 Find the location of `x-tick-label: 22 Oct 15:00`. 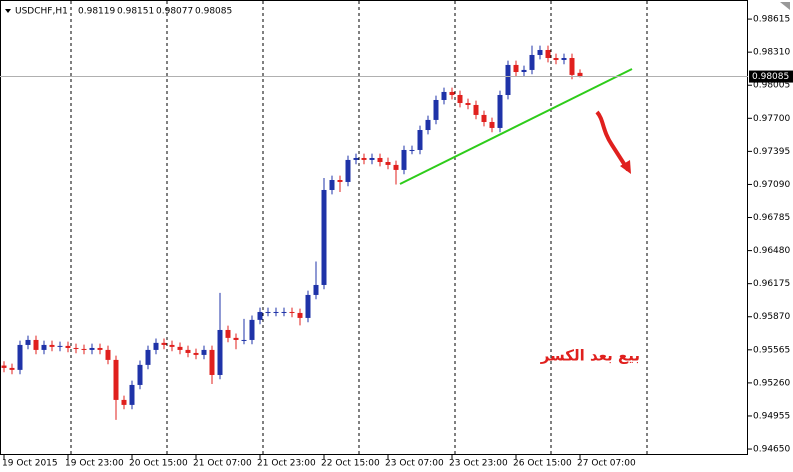

x-tick-label: 22 Oct 15:00 is located at coordinates (350, 464).